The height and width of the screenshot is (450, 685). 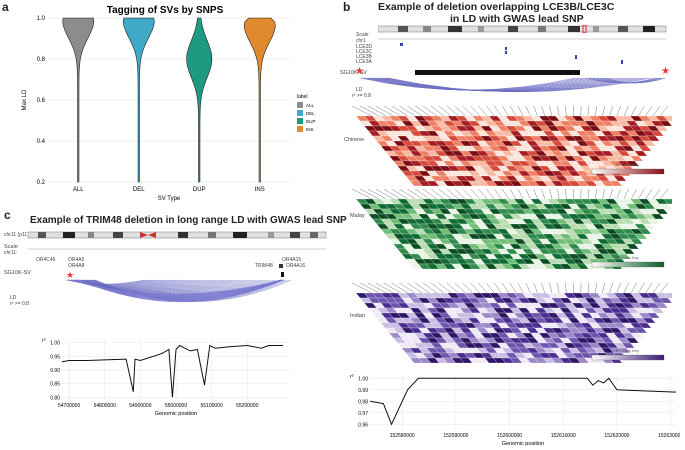 What do you see at coordinates (512, 229) in the screenshot?
I see `heatmap-malay` at bounding box center [512, 229].